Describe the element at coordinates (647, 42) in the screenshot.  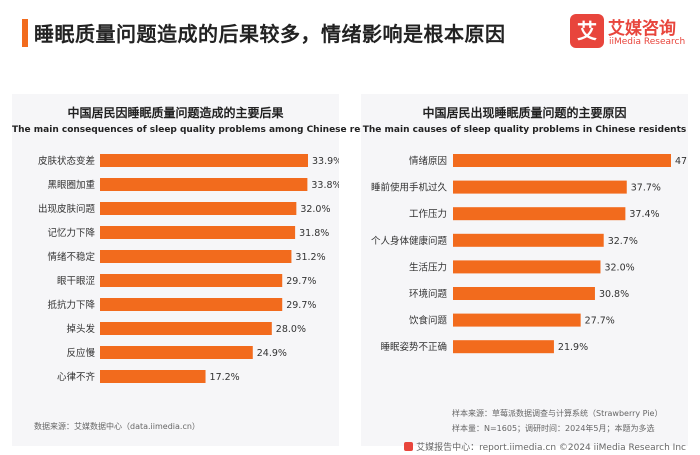
I see `logo-english-name: iiMedia Research` at that location.